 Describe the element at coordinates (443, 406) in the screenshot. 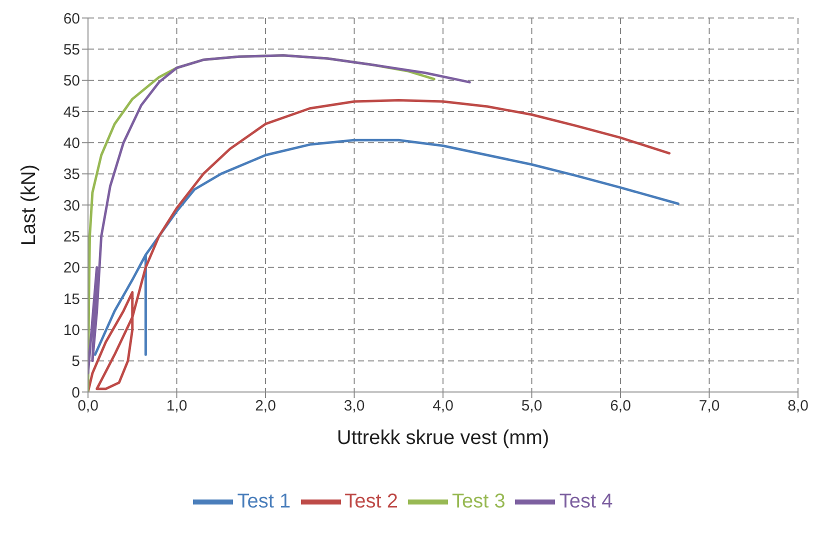

I see `x-tick-label: 4,0` at that location.